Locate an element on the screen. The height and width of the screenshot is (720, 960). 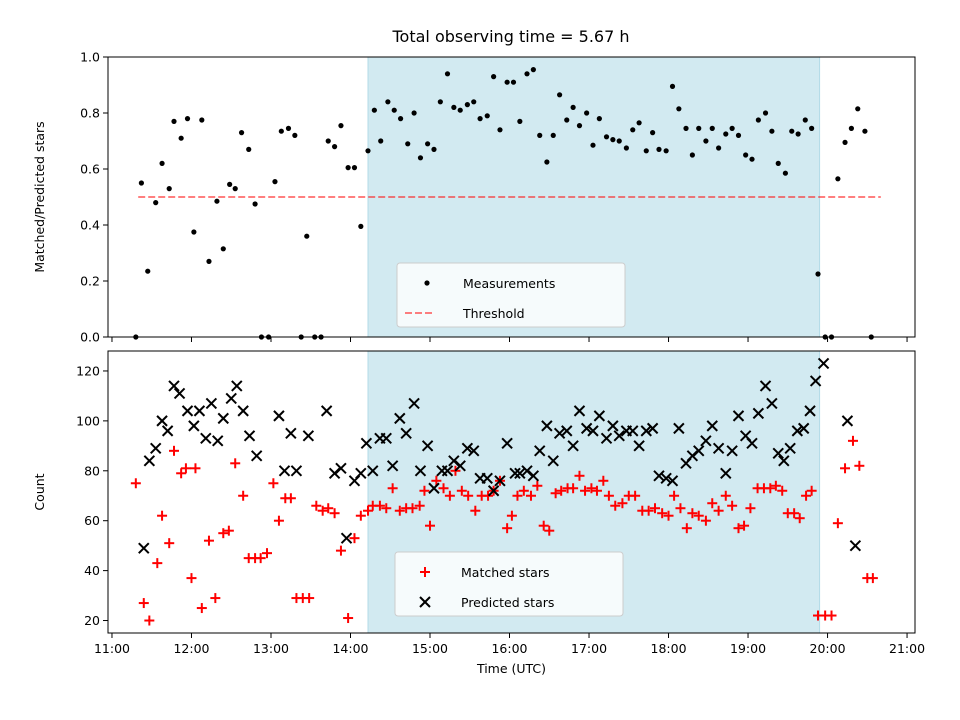
y-tick-label: 0.4 is located at coordinates (90, 225).